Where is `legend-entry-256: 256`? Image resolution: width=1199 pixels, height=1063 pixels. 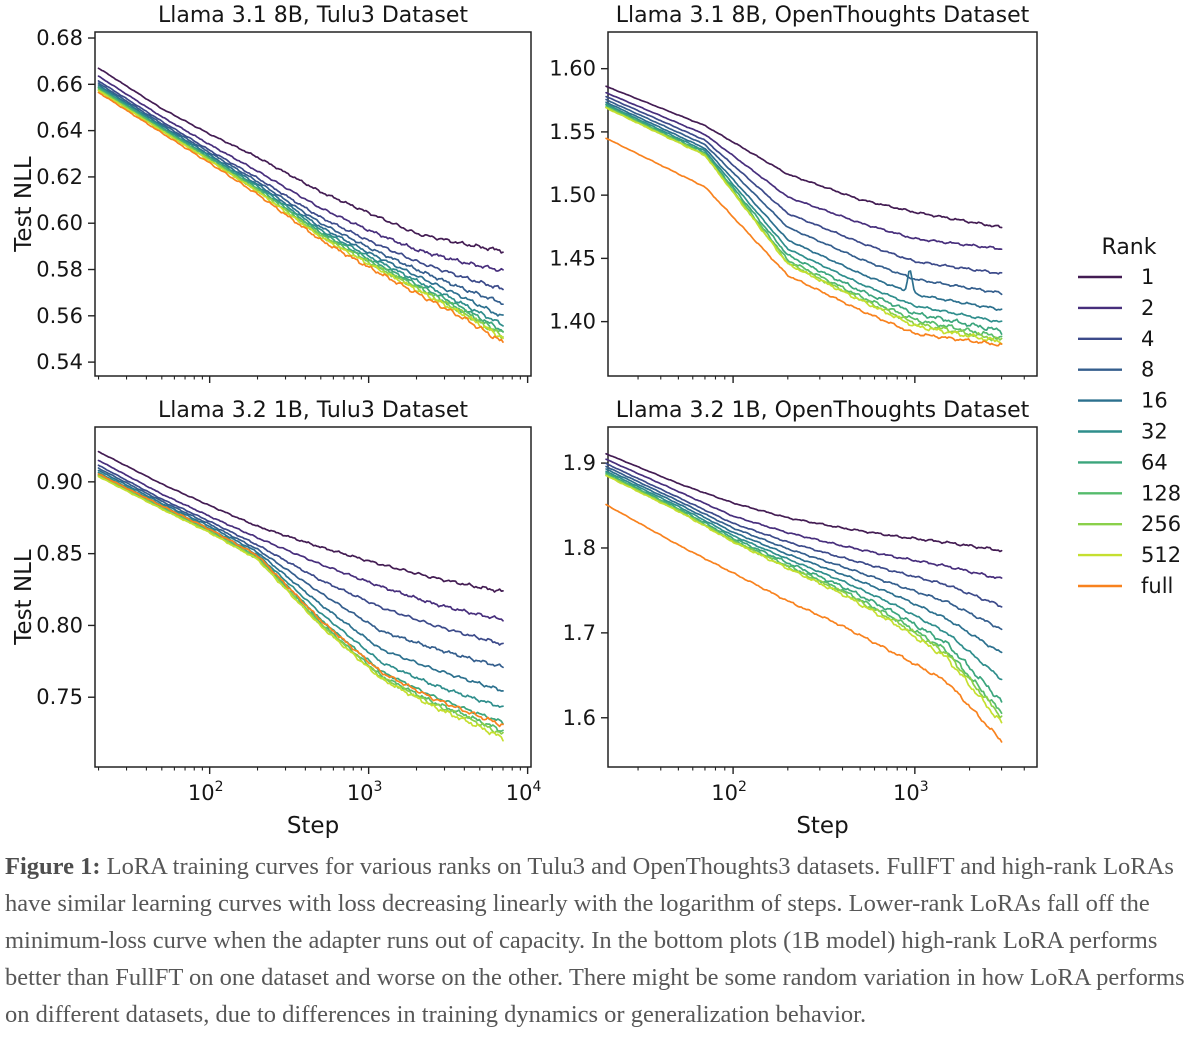
legend-entry-256: 256 is located at coordinates (1129, 524).